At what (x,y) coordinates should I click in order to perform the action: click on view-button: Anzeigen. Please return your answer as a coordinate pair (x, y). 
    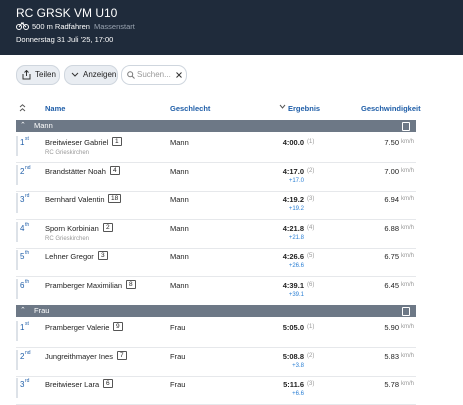
    Looking at the image, I should click on (91, 75).